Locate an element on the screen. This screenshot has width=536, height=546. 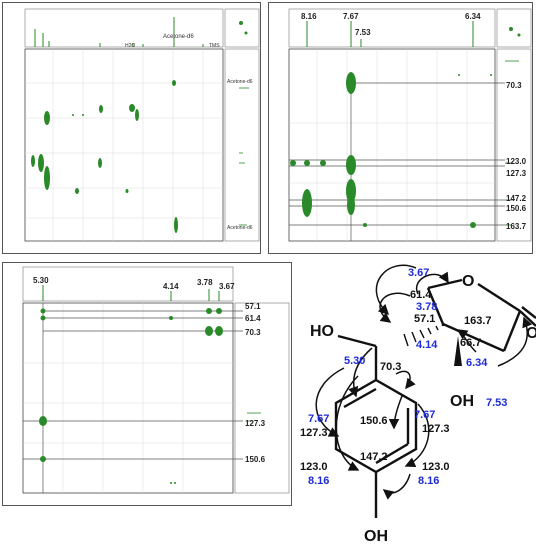
panel2-right-label: 147.2 is located at coordinates (516, 198).